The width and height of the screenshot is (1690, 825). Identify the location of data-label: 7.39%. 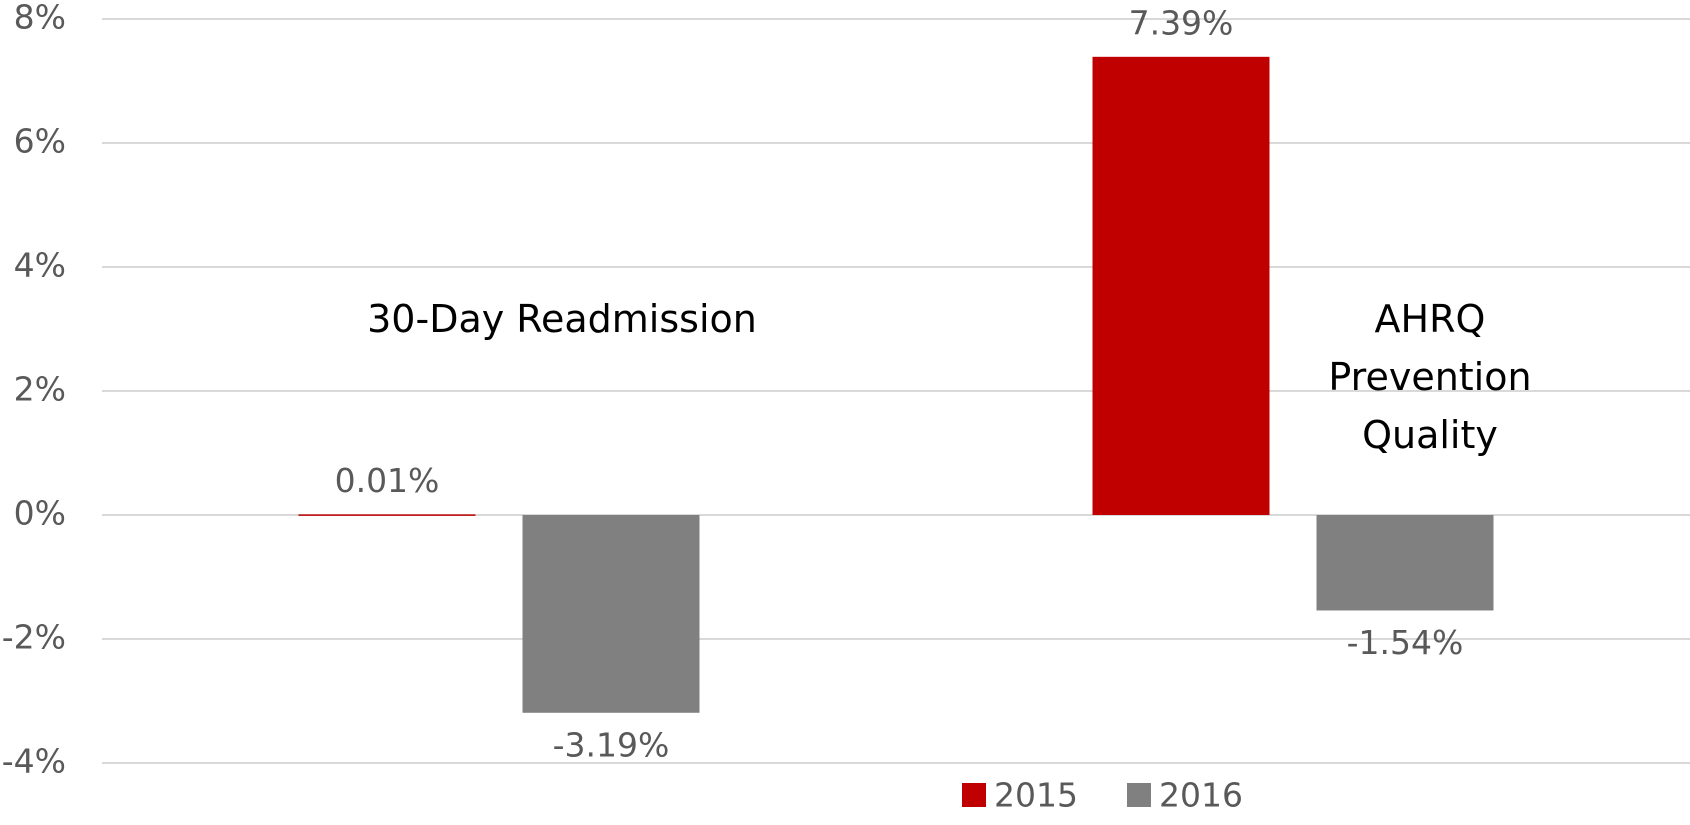
(1181, 22).